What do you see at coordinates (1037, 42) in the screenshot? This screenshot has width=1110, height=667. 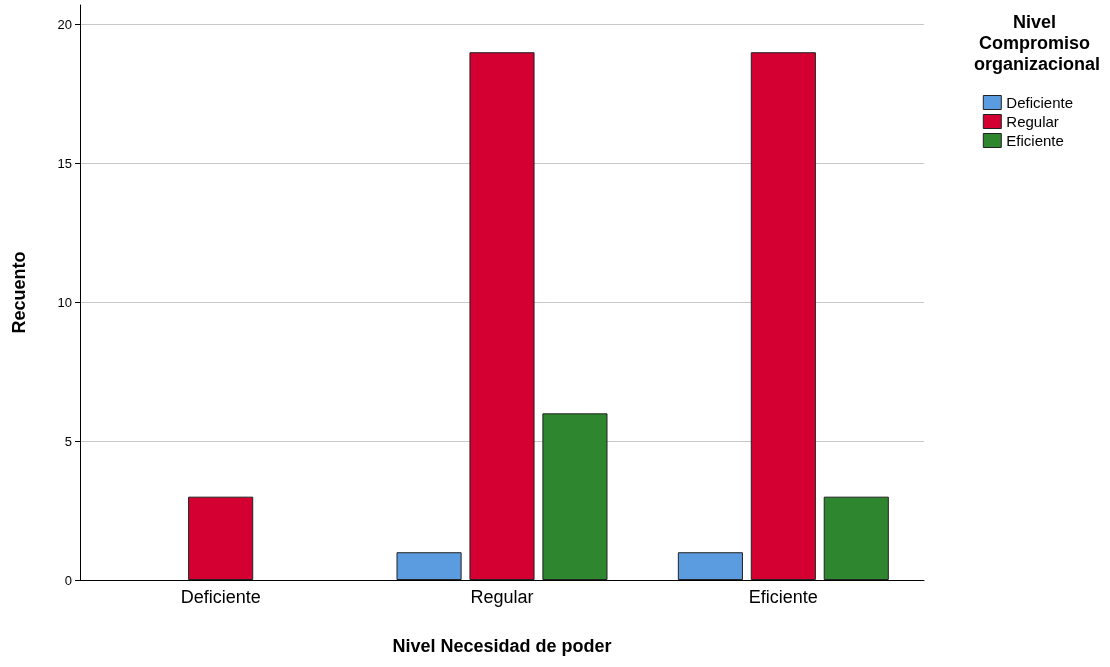 I see `legend-title: Nivel Compromiso organizacional` at bounding box center [1037, 42].